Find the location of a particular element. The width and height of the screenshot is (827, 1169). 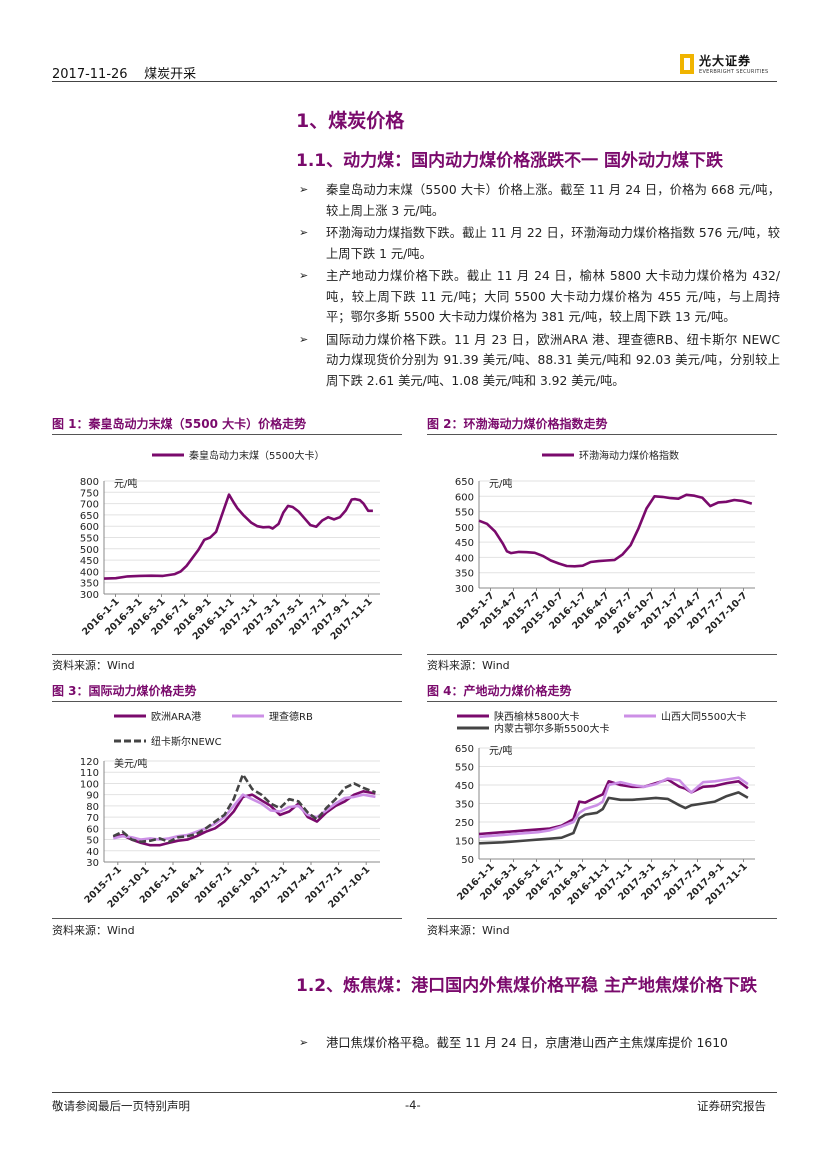

figure-4-title: 图 4：产地动力煤价格走势 is located at coordinates (499, 691).